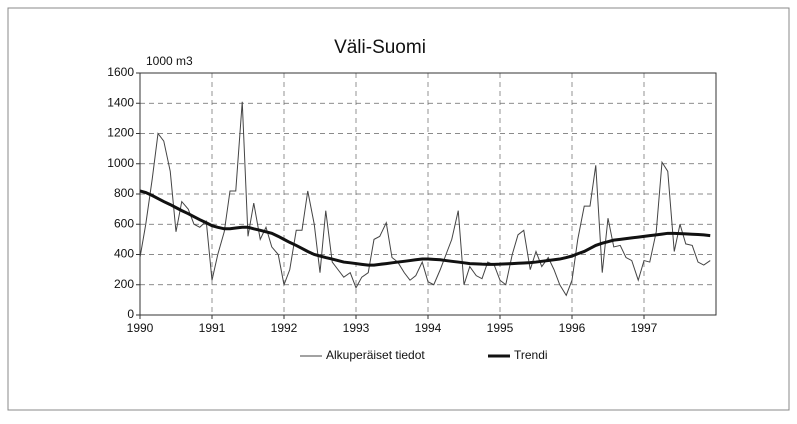 The width and height of the screenshot is (797, 424). I want to click on line-series, so click(425, 228).